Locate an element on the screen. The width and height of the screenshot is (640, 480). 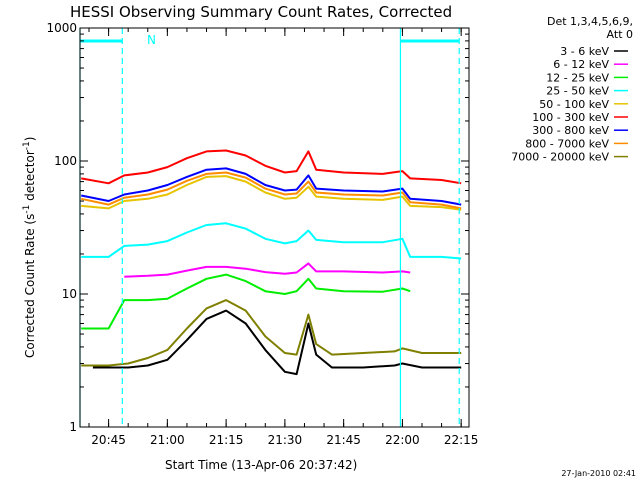
legend-label-3: 25 - 50 keV is located at coordinates (577, 91).